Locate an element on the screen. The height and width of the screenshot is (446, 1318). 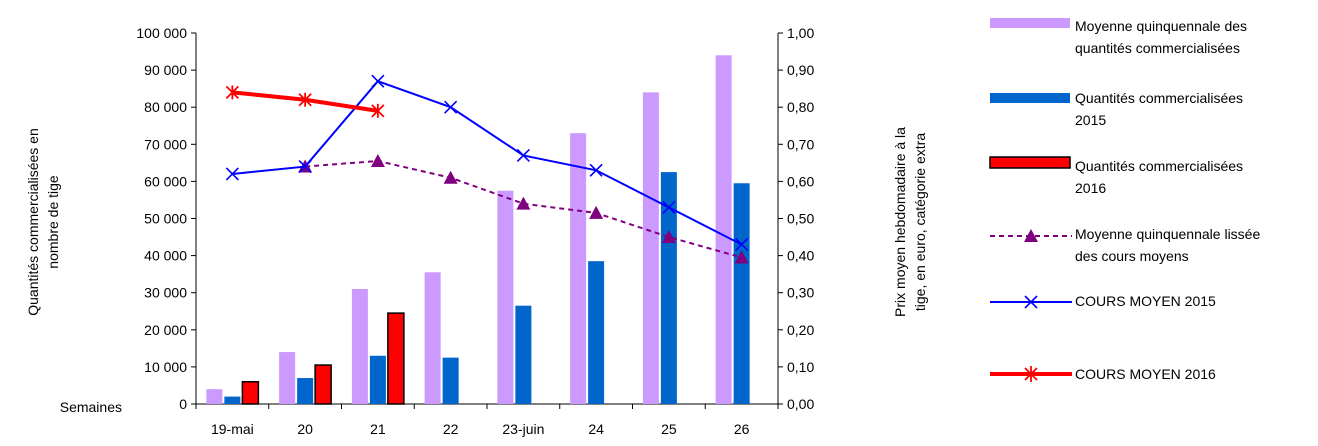
line-cours-2015 is located at coordinates (487, 163).